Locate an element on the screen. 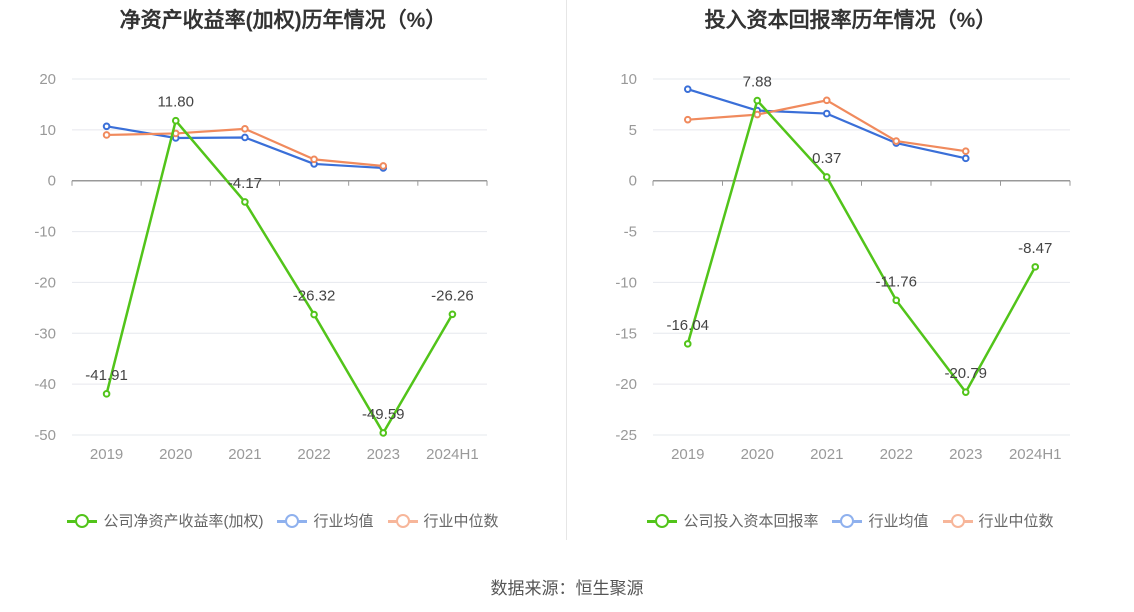 The width and height of the screenshot is (1134, 612). data-label: -20.79 is located at coordinates (965, 373).